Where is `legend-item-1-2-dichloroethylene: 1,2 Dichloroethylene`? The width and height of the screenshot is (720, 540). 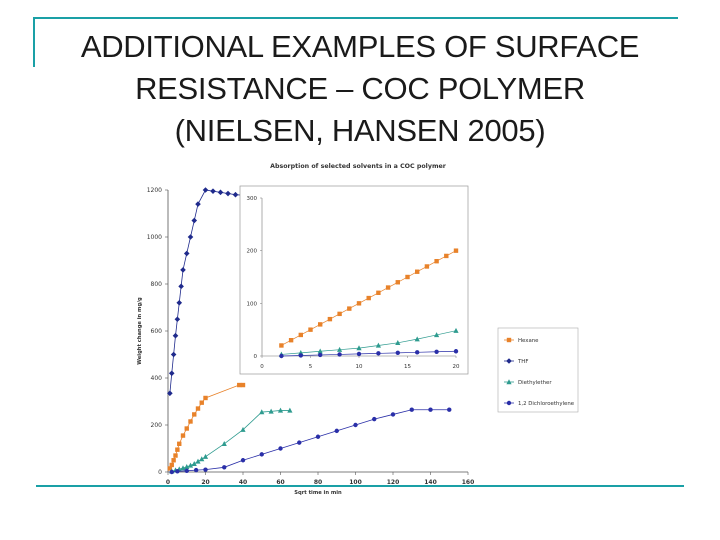
legend-item-1-2-dichloroethylene: 1,2 Dichloroethylene is located at coordinates (539, 403).